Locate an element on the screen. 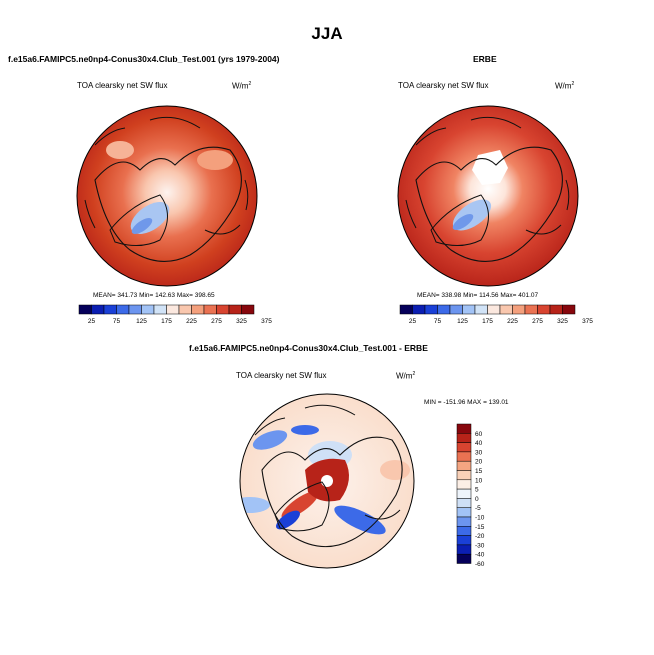 Image resolution: width=654 pixels, height=655 pixels. panel-1-colorbar-tick-label: 25 is located at coordinates (92, 321).